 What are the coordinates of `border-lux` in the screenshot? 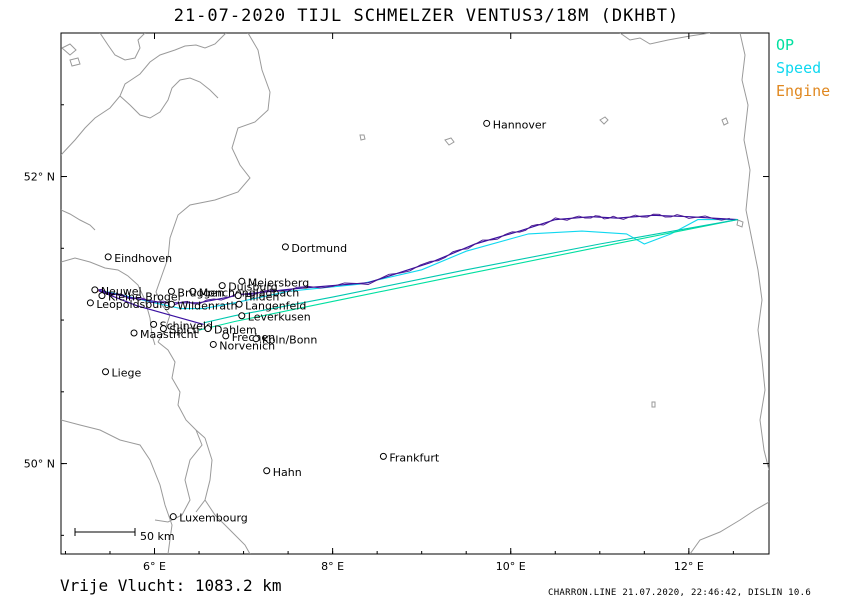 It's located at (178, 476).